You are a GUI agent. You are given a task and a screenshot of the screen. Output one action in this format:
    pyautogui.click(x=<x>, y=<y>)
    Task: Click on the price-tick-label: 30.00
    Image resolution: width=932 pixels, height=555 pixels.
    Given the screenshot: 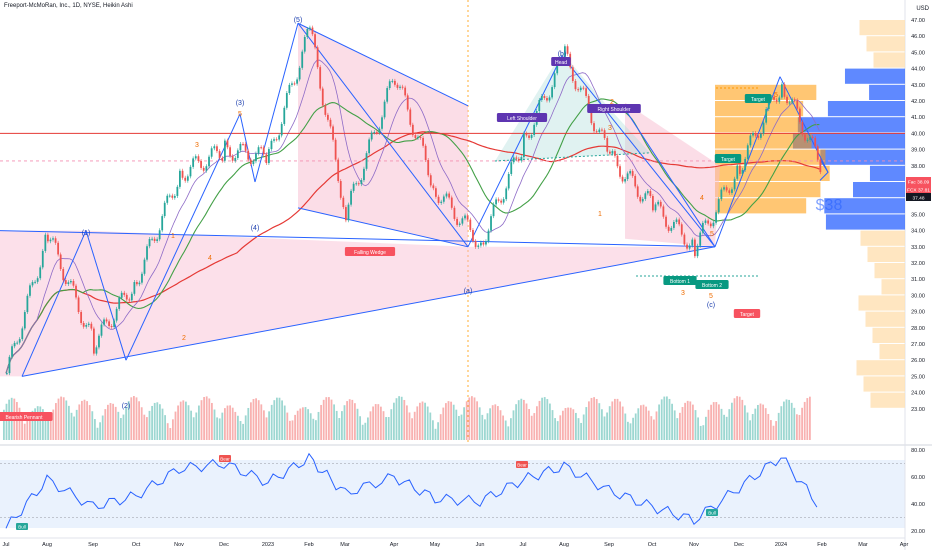 What is the action you would take?
    pyautogui.click(x=918, y=296)
    